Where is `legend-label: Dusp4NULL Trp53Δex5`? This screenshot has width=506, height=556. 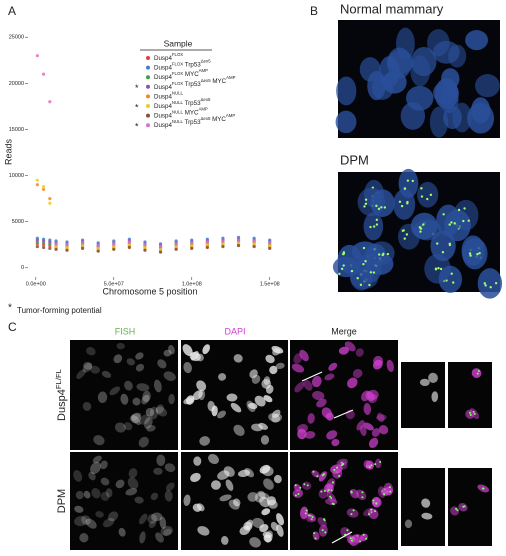
legend-label: Dusp4NULL Trp53Δex5 is located at coordinates (182, 103).